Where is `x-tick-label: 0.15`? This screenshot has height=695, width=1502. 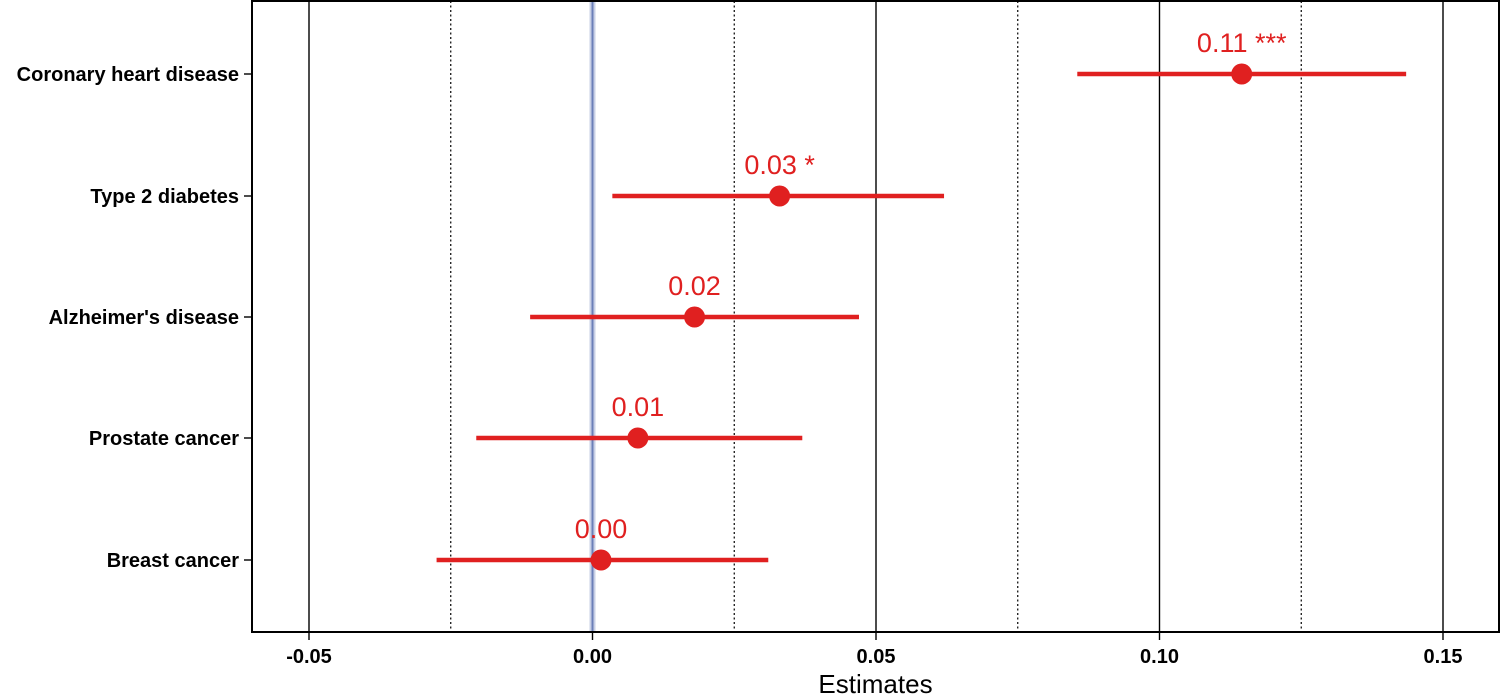
x-tick-label: 0.15 is located at coordinates (1443, 657).